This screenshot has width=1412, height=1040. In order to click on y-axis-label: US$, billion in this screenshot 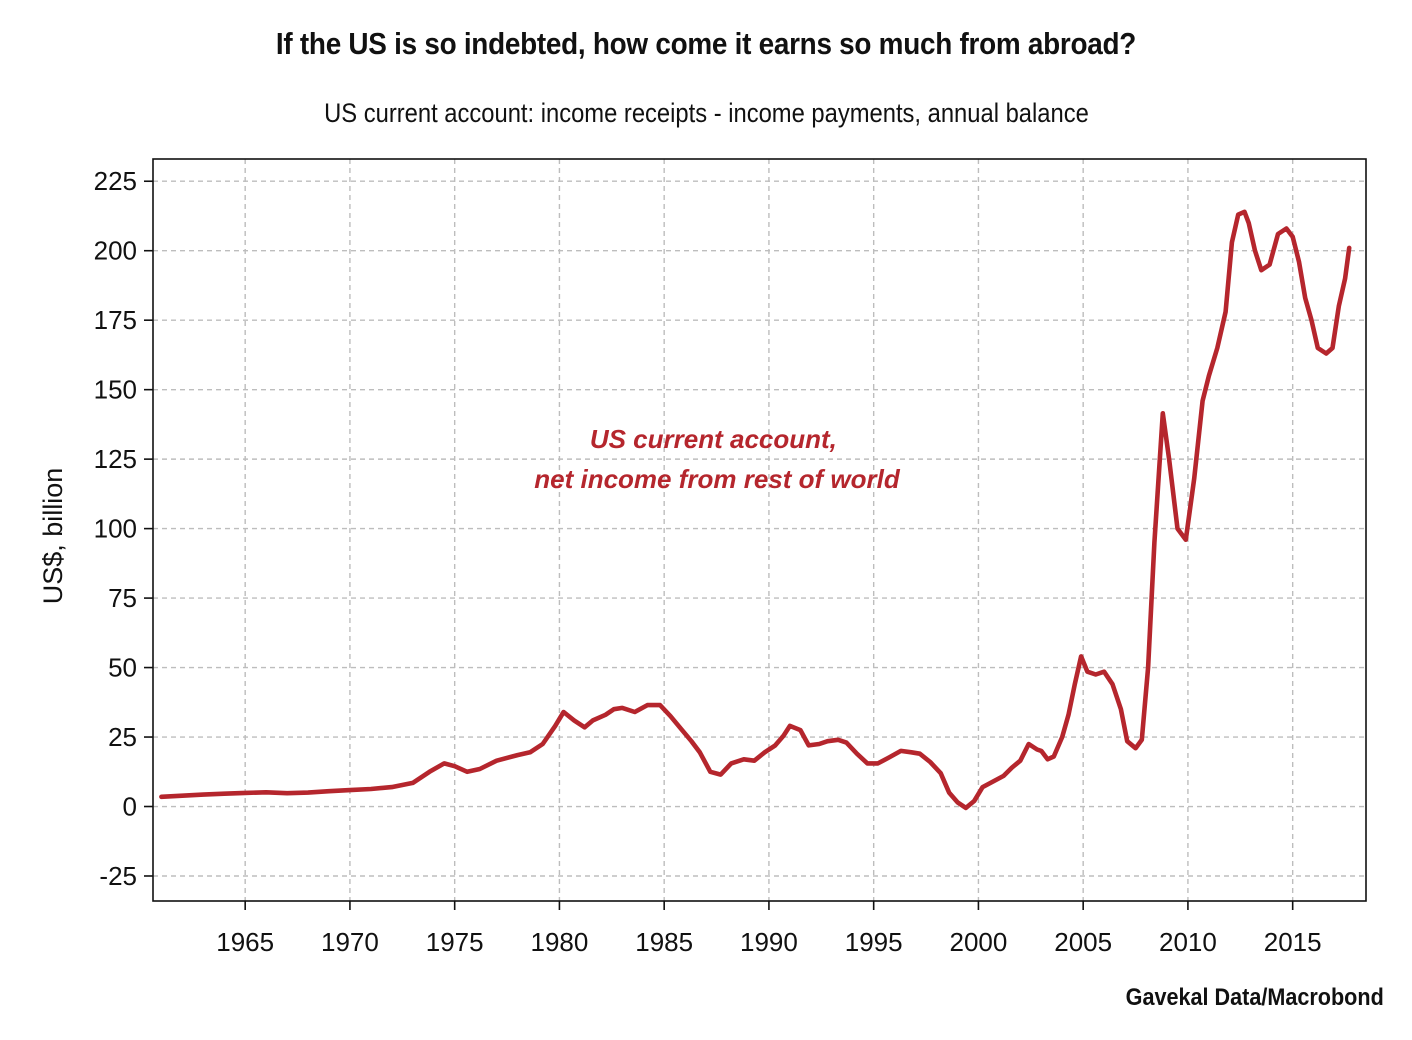, I will do `click(53, 536)`.